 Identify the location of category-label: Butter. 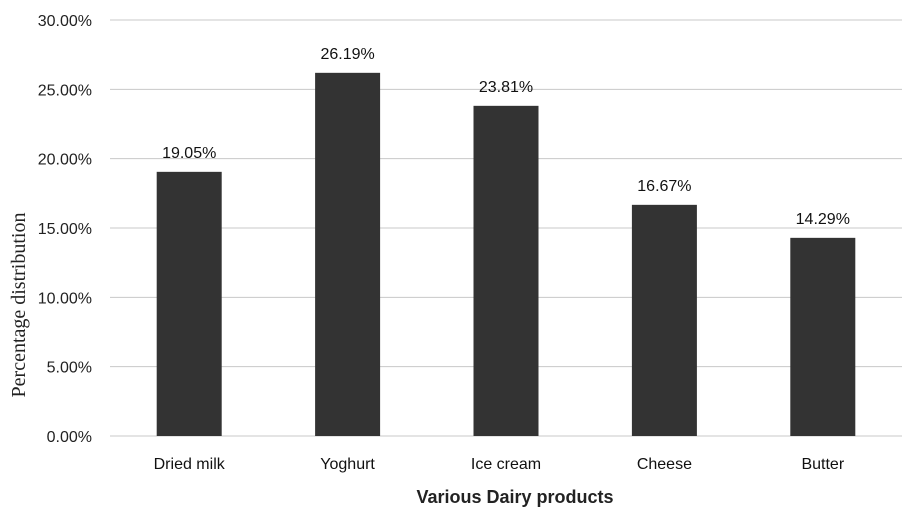
(822, 464).